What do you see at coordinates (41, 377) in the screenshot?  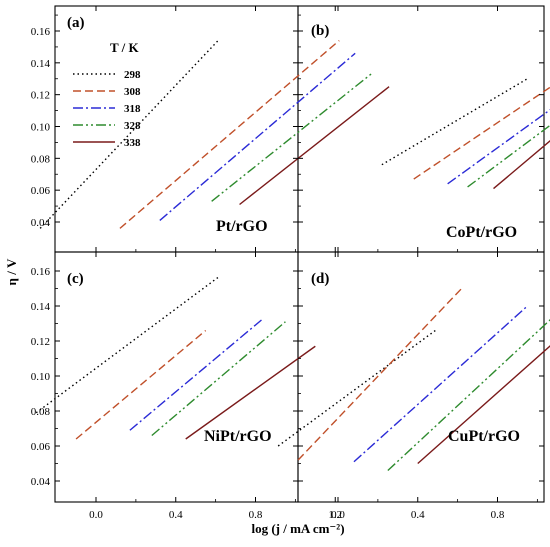 I see `y-tick-label-2-3: 0.10` at bounding box center [41, 377].